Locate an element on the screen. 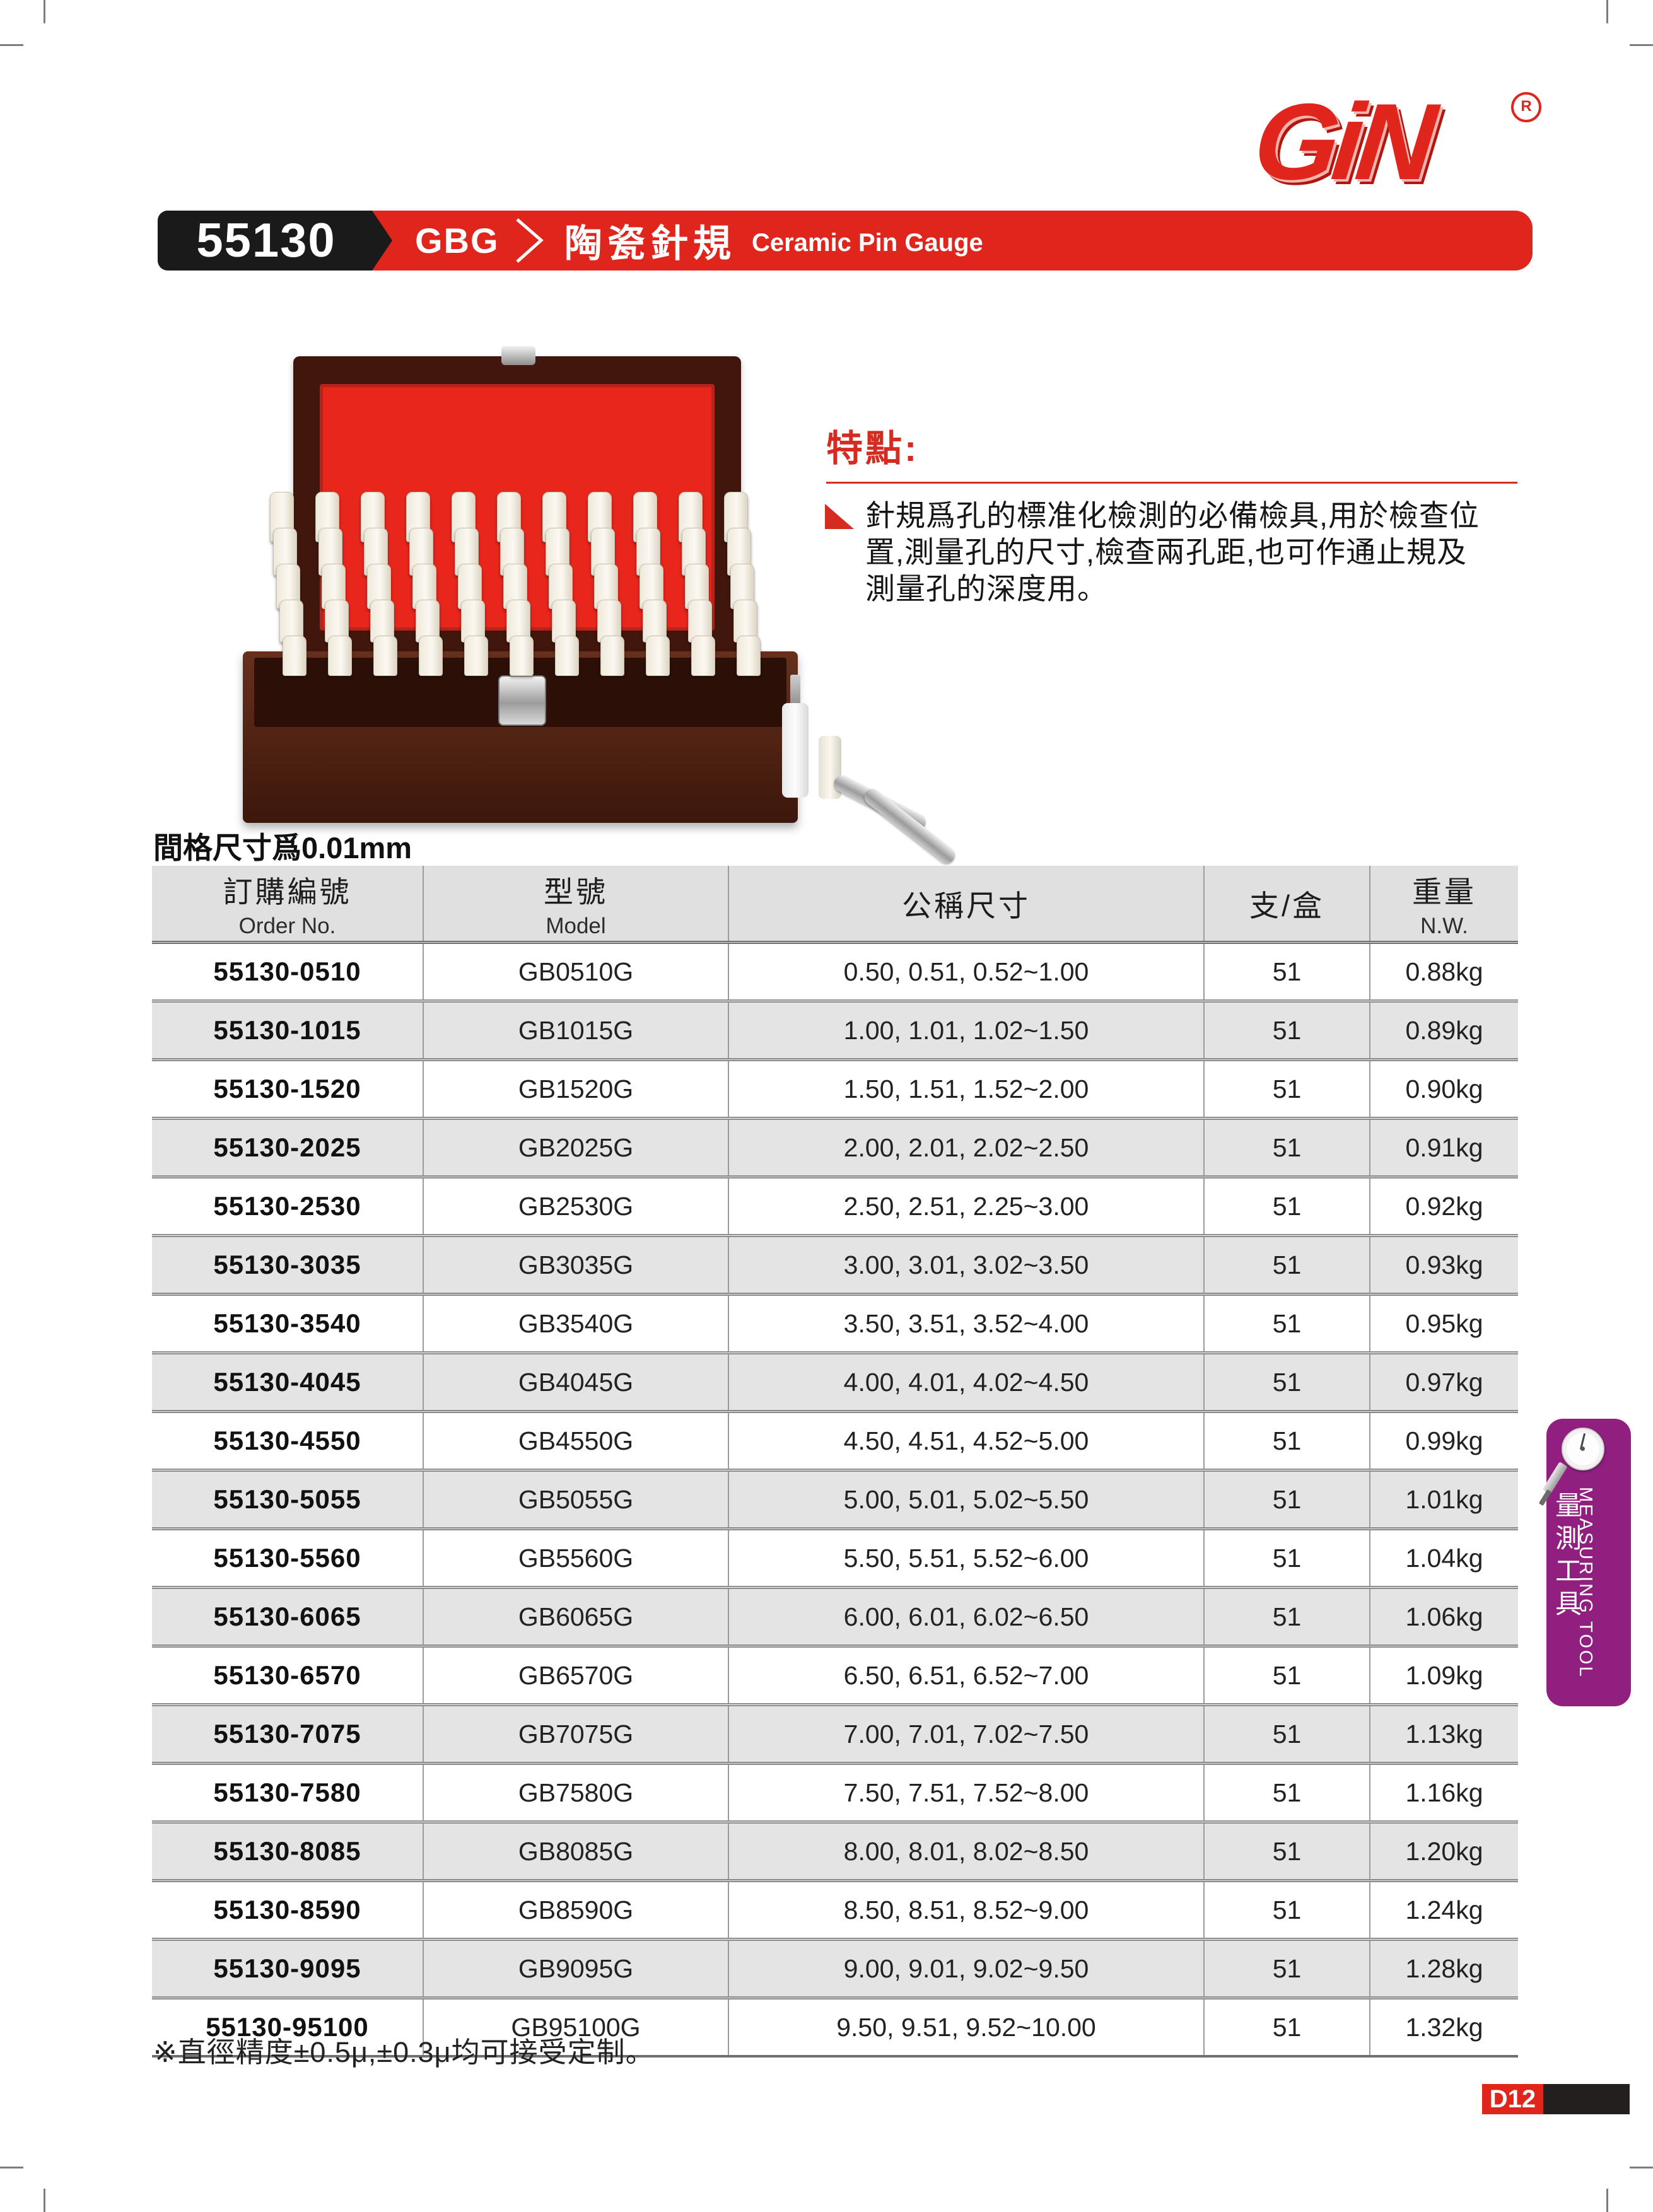  product-code: 55130 is located at coordinates (266, 240).